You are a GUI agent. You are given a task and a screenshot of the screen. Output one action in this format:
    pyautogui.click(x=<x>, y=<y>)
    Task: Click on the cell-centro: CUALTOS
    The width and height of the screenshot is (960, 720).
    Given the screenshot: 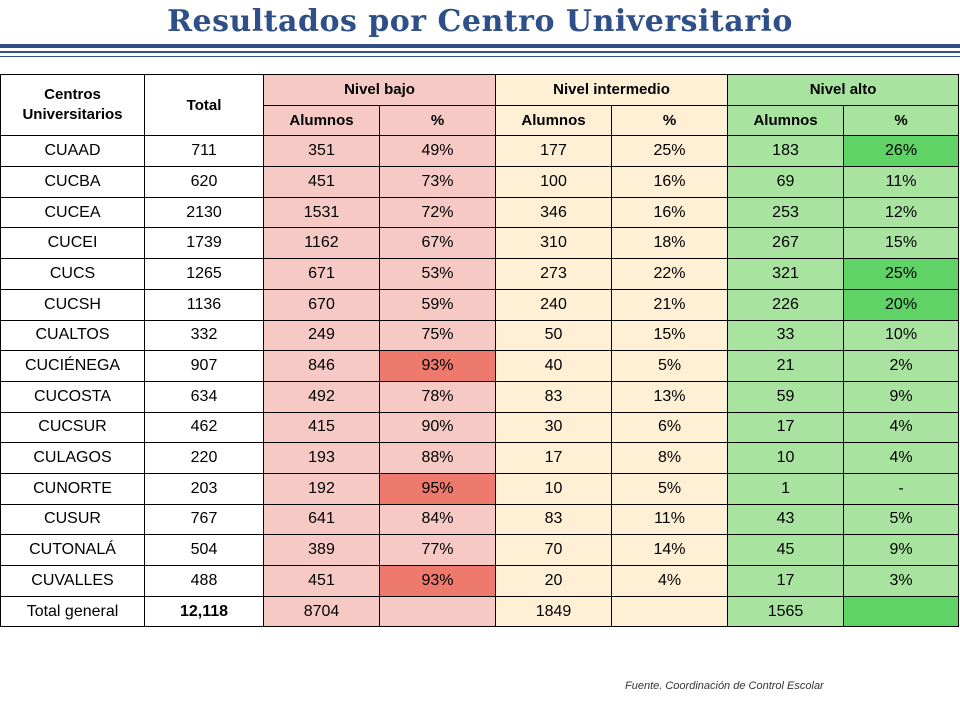 What is the action you would take?
    pyautogui.click(x=72, y=335)
    